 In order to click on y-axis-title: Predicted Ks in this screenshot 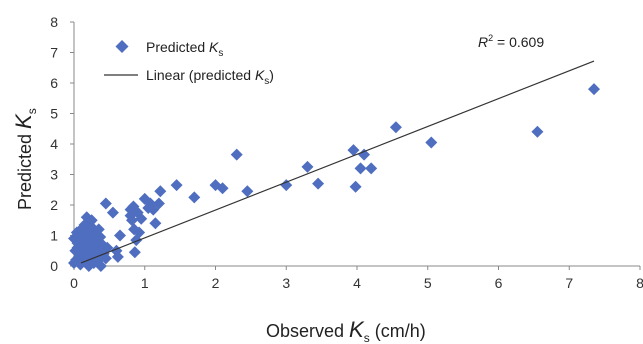, I will do `click(25, 159)`.